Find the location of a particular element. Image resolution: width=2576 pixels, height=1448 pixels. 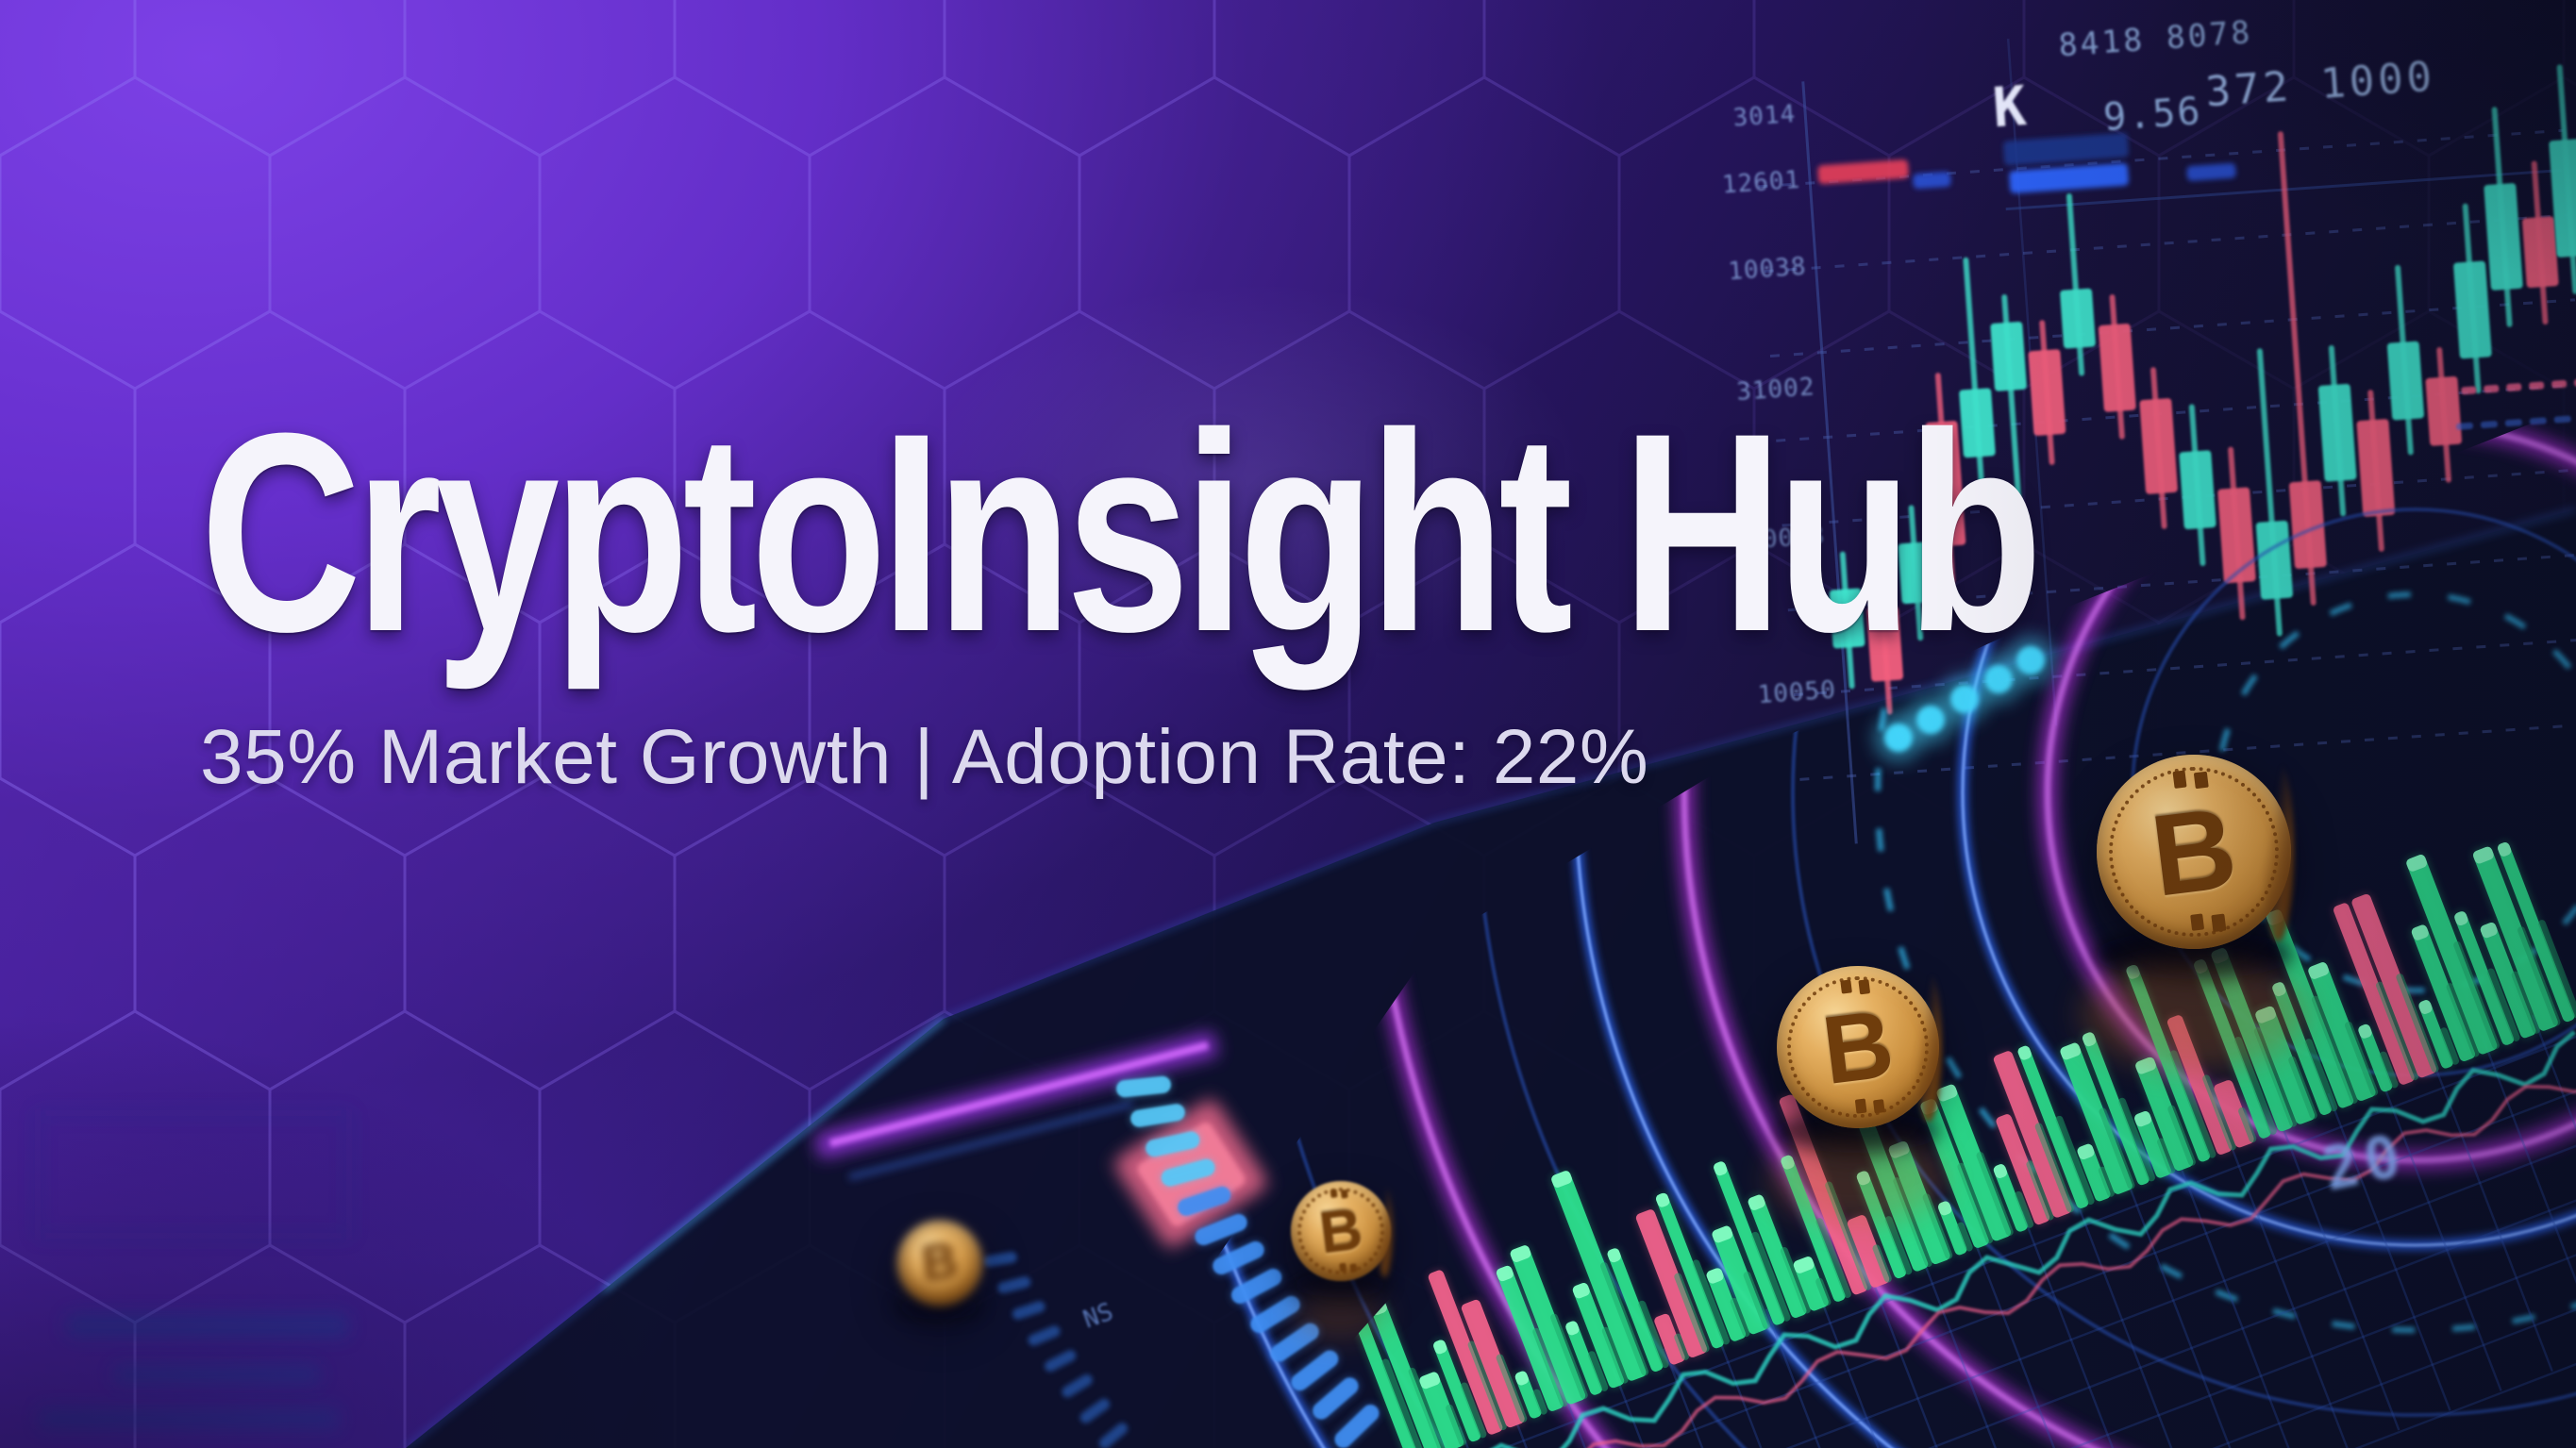

ticker-price-value: 9.56 is located at coordinates (2152, 115).